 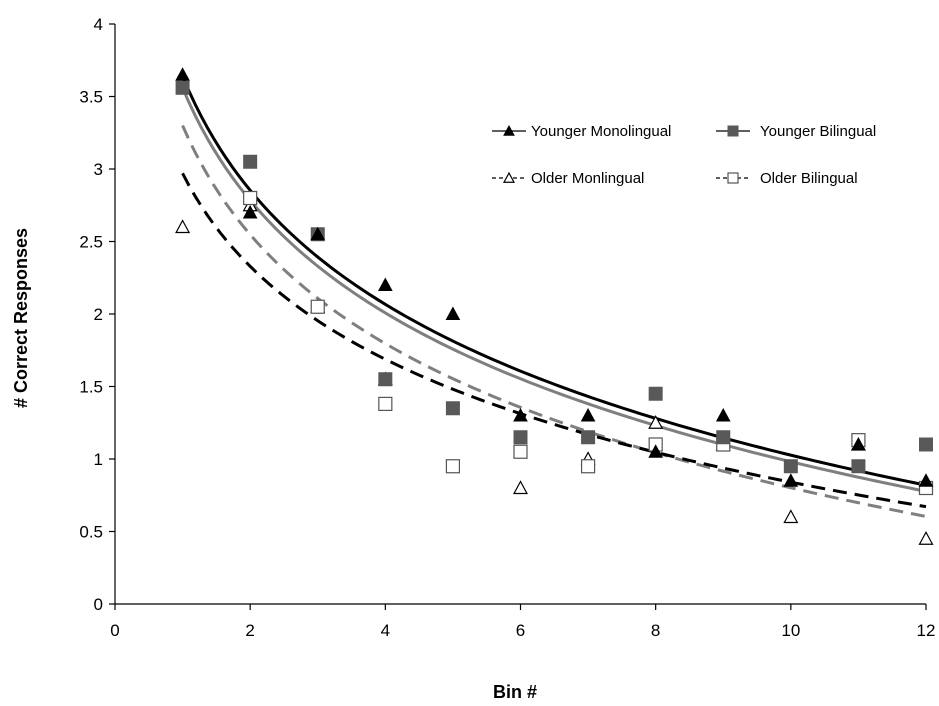 I want to click on y-tick-label: 2, so click(x=98, y=314).